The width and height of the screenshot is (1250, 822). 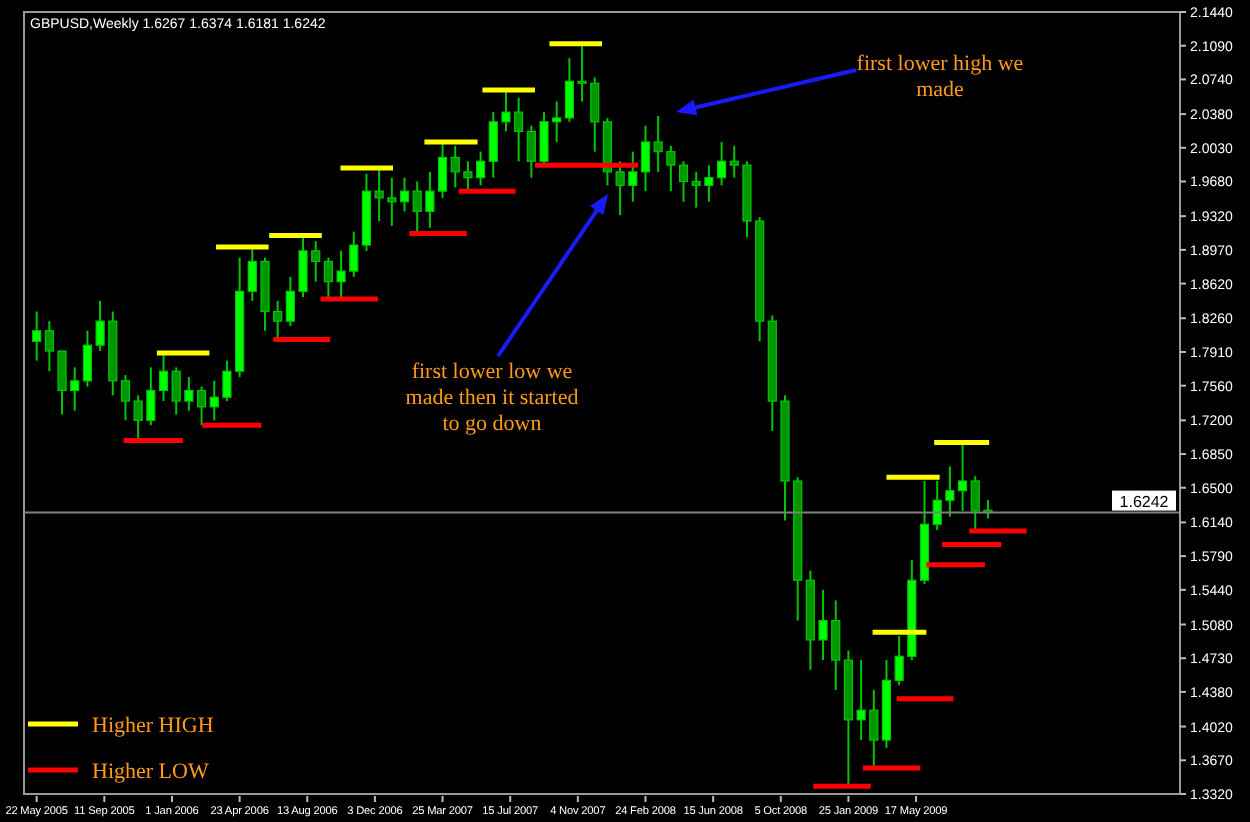 What do you see at coordinates (492, 398) in the screenshot?
I see `annotation: first lower low we made then it started to go down` at bounding box center [492, 398].